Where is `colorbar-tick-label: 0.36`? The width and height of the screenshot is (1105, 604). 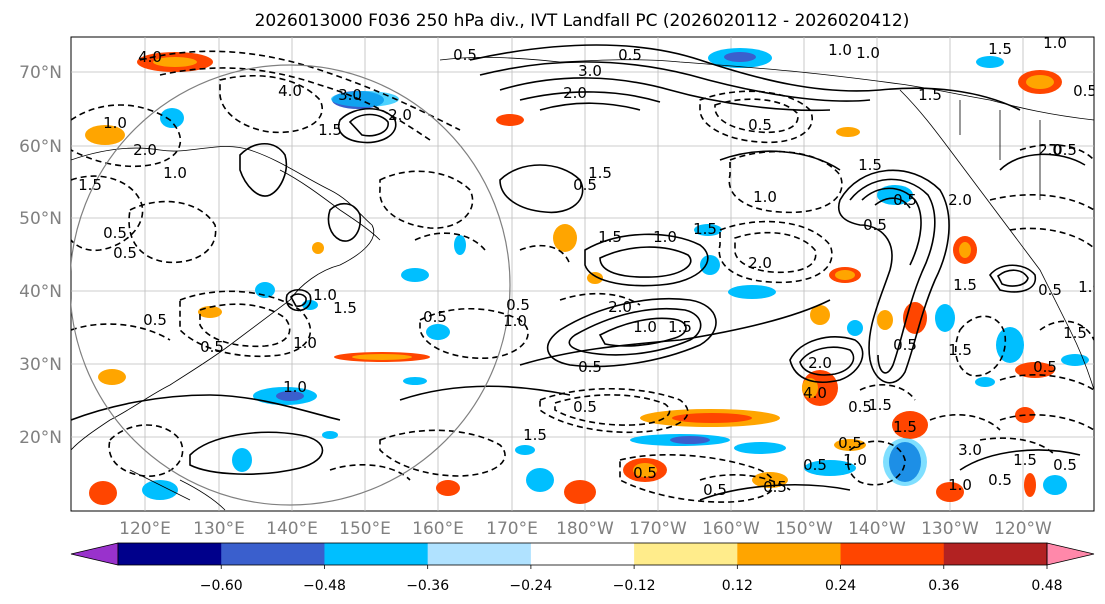
colorbar-tick-label: 0.36 is located at coordinates (943, 586).